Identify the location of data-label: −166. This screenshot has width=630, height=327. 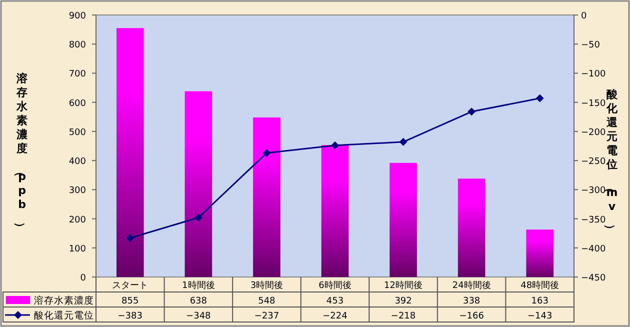
(471, 317).